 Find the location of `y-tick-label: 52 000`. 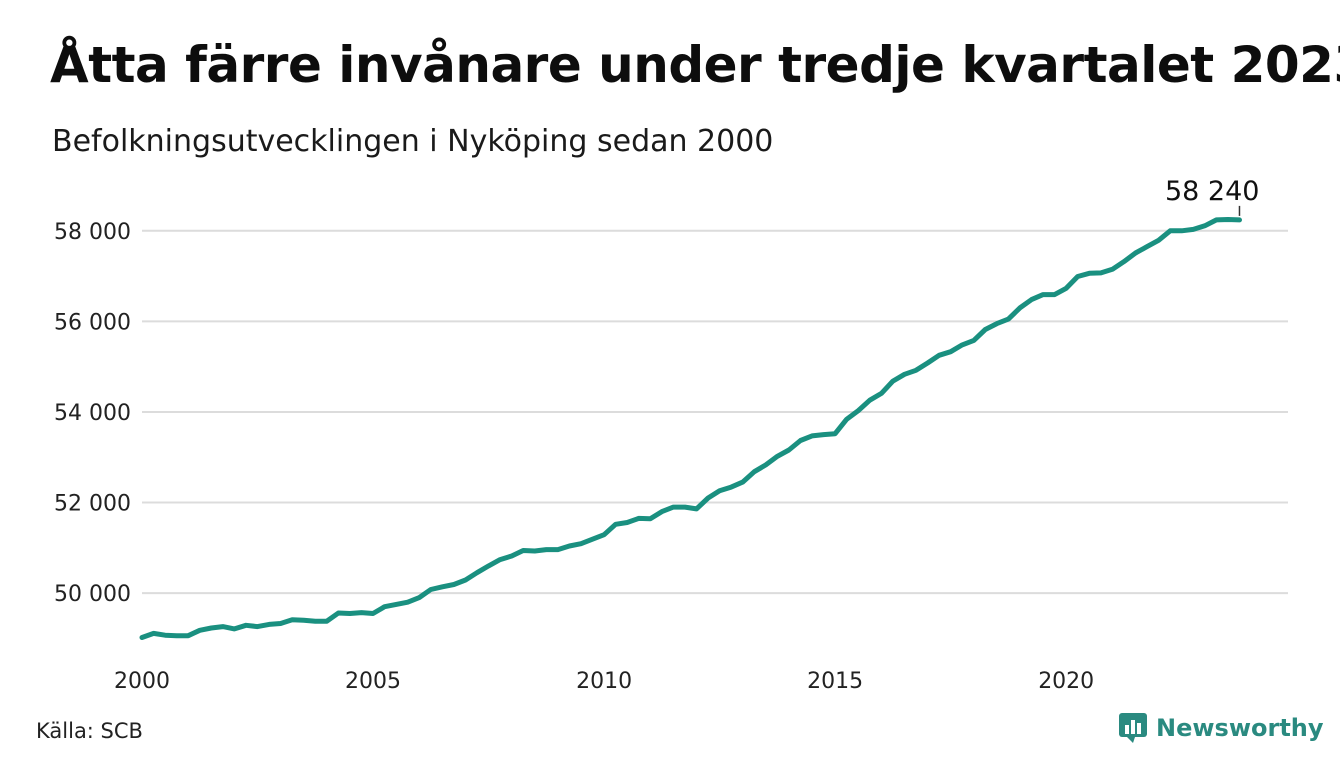

y-tick-label: 52 000 is located at coordinates (92, 504).